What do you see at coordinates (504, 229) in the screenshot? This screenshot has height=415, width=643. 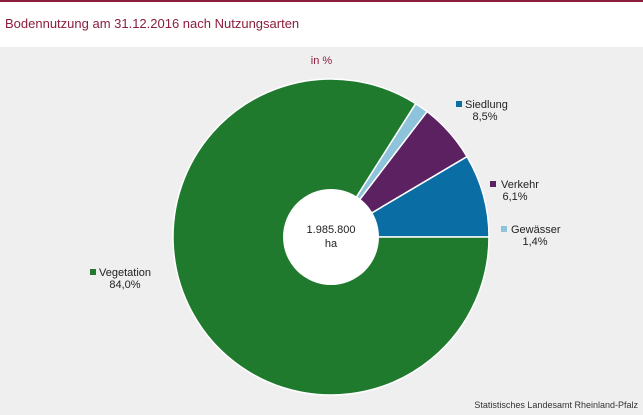 I see `legend-marker-gewaesser` at bounding box center [504, 229].